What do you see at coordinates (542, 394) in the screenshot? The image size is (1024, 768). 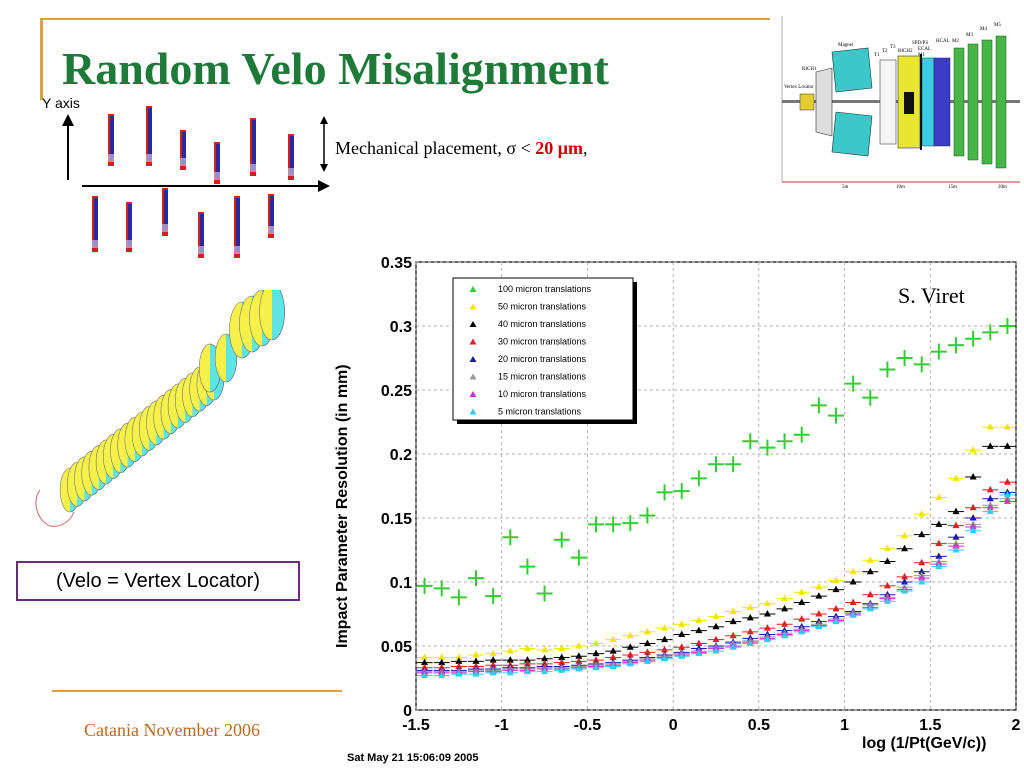 I see `legend-label: 10 micron translations` at bounding box center [542, 394].